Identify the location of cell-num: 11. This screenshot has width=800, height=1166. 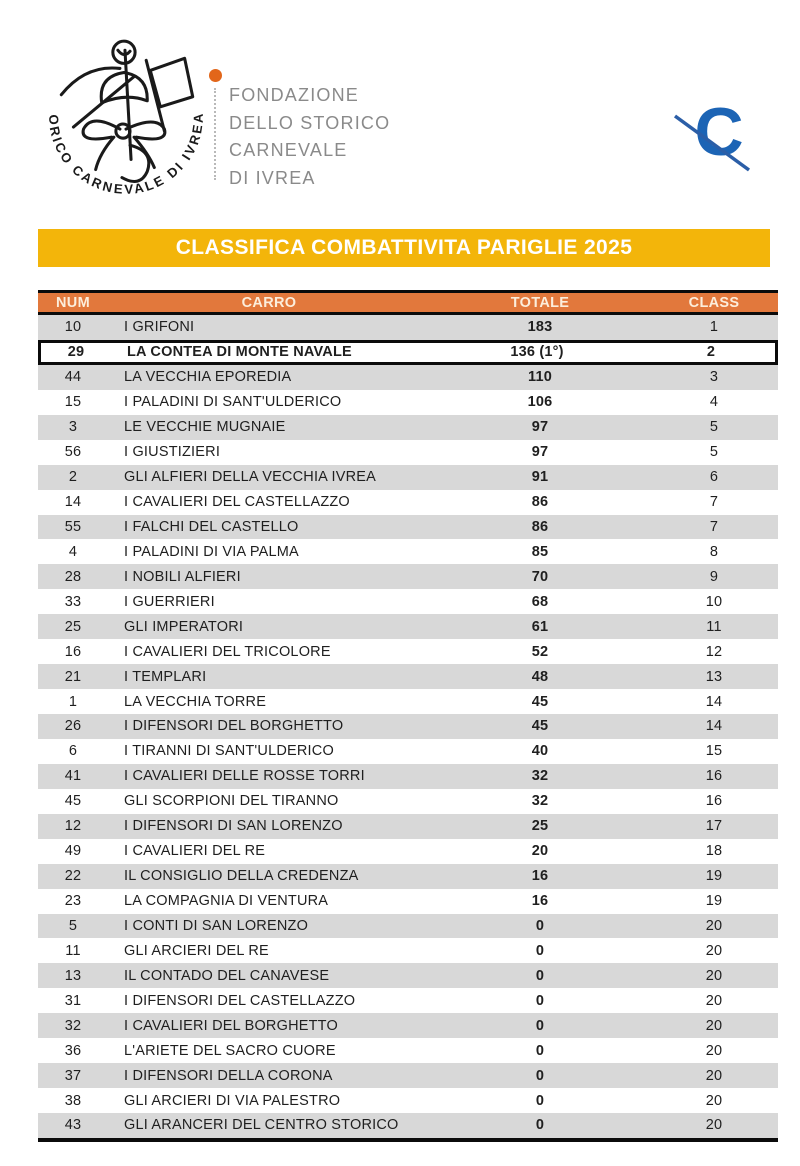
(73, 950).